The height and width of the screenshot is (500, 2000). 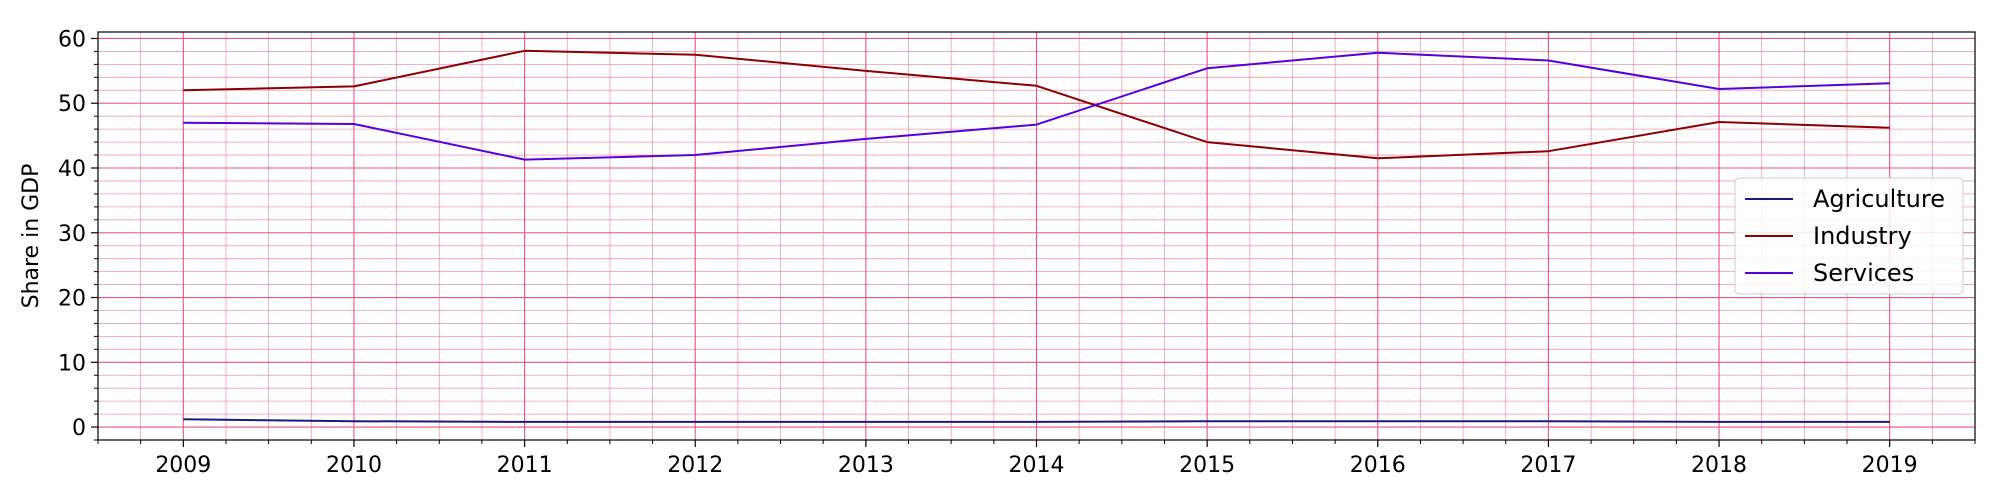 I want to click on x-tick-label: 2011, so click(x=525, y=465).